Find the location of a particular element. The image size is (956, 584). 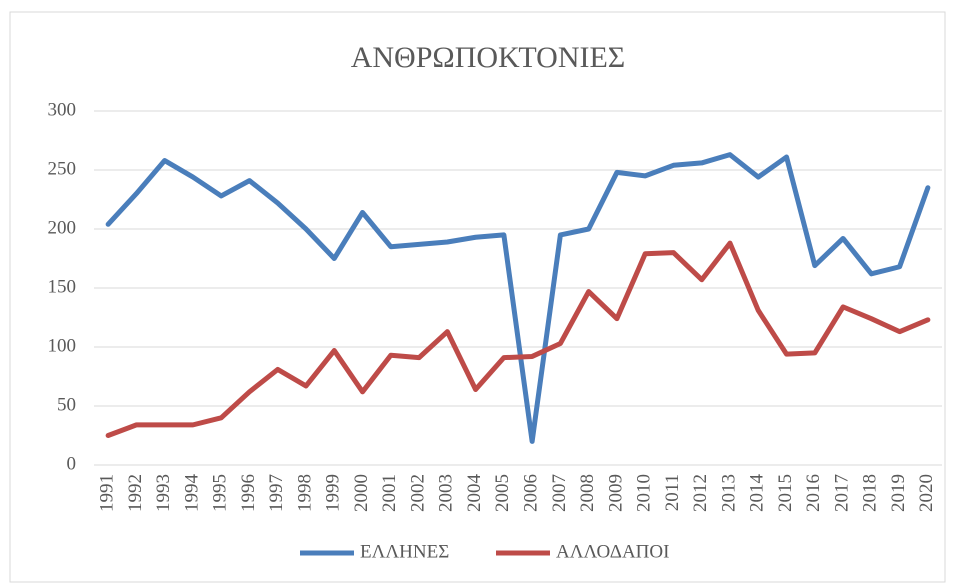

chart-title: ΑΝΘΡΩΠΟΚΤΟΝΙΕΣ is located at coordinates (488, 57).